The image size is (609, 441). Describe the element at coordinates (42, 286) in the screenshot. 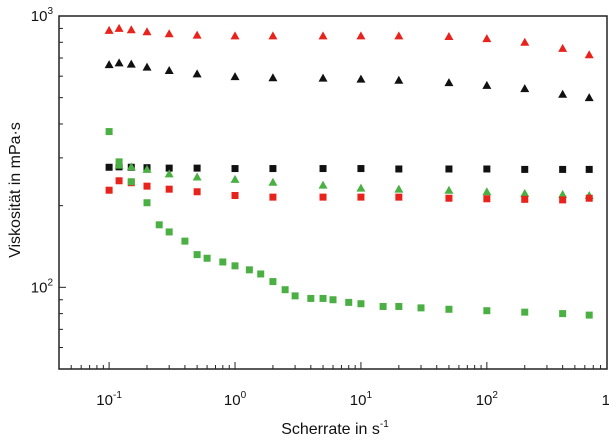

I see `y-tick-label: 10²` at that location.